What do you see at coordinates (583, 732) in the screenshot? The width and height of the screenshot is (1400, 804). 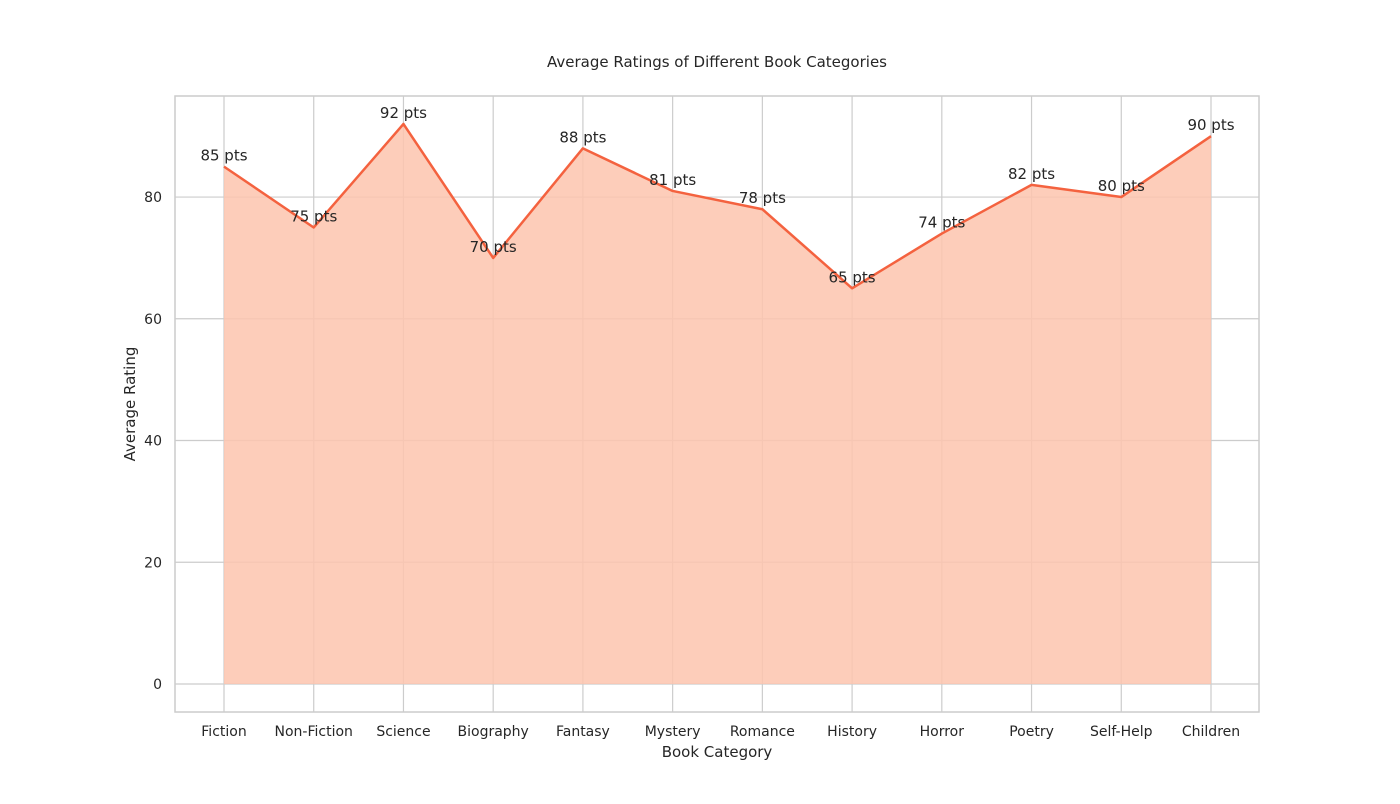 I see `x-tick-label: Fantasy` at bounding box center [583, 732].